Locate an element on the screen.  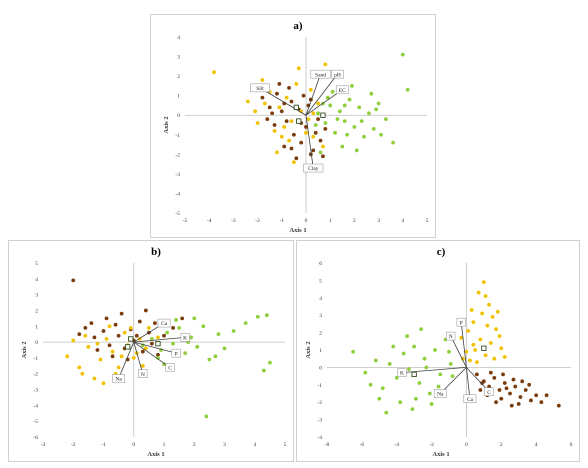
x-axis-title: Axis 1 is located at coordinates (440, 454).